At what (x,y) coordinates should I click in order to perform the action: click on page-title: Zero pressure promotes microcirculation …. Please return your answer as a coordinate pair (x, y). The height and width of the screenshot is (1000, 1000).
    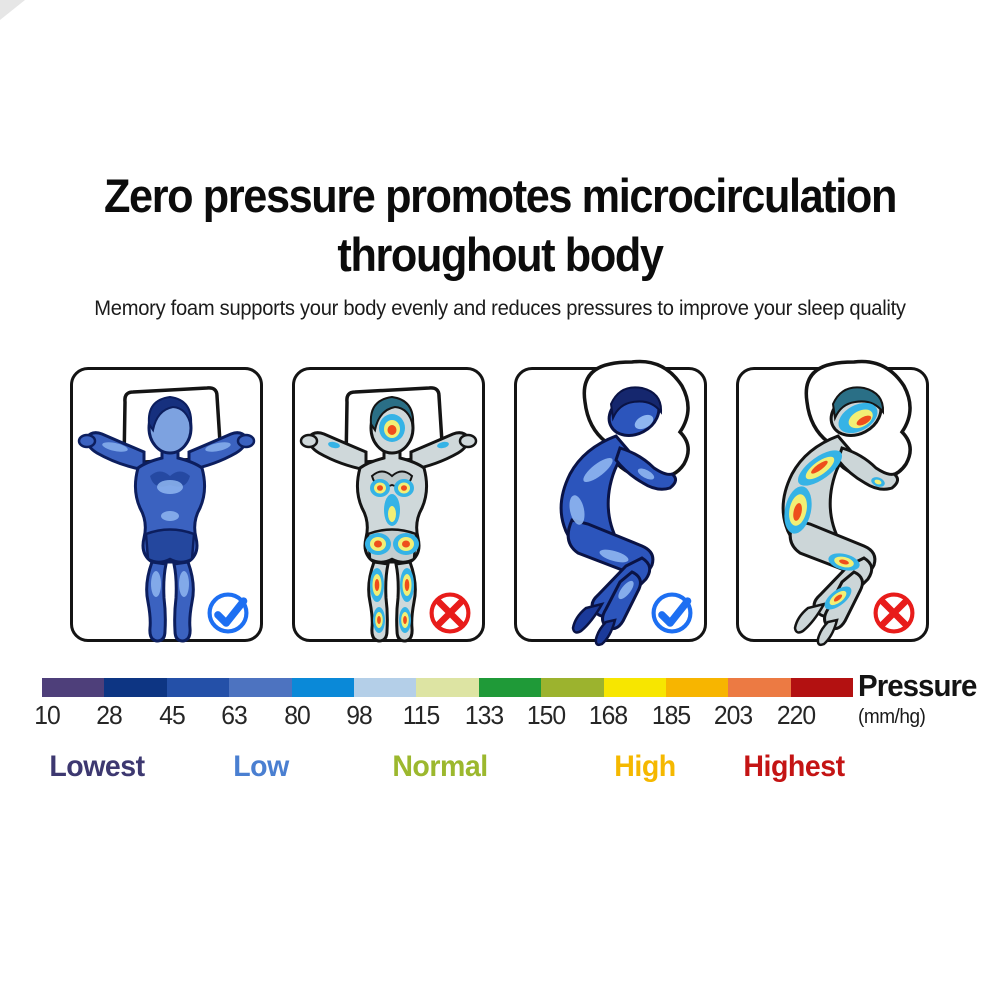
    Looking at the image, I should click on (500, 225).